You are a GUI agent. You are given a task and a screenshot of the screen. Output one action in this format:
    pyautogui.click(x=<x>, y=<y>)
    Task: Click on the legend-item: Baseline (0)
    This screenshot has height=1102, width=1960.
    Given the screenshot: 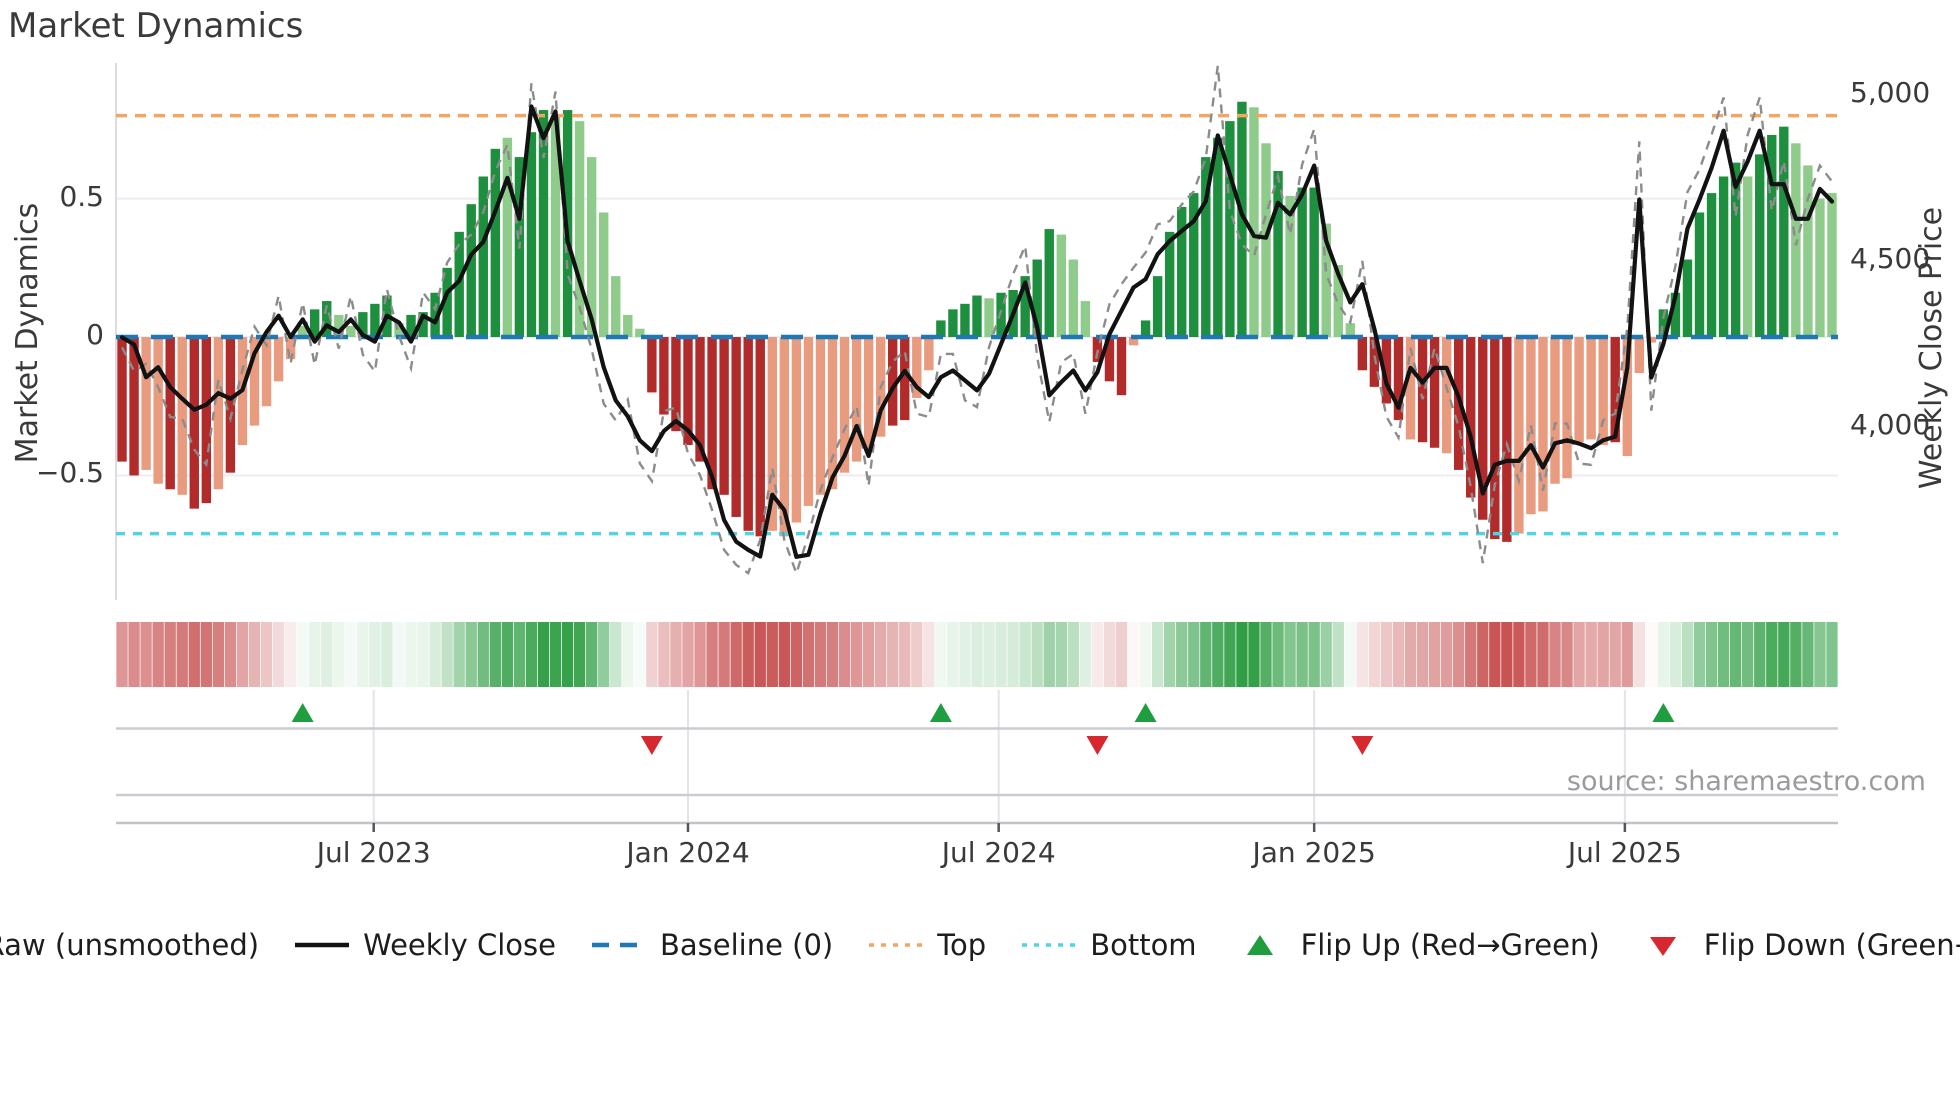 What is the action you would take?
    pyautogui.click(x=711, y=945)
    